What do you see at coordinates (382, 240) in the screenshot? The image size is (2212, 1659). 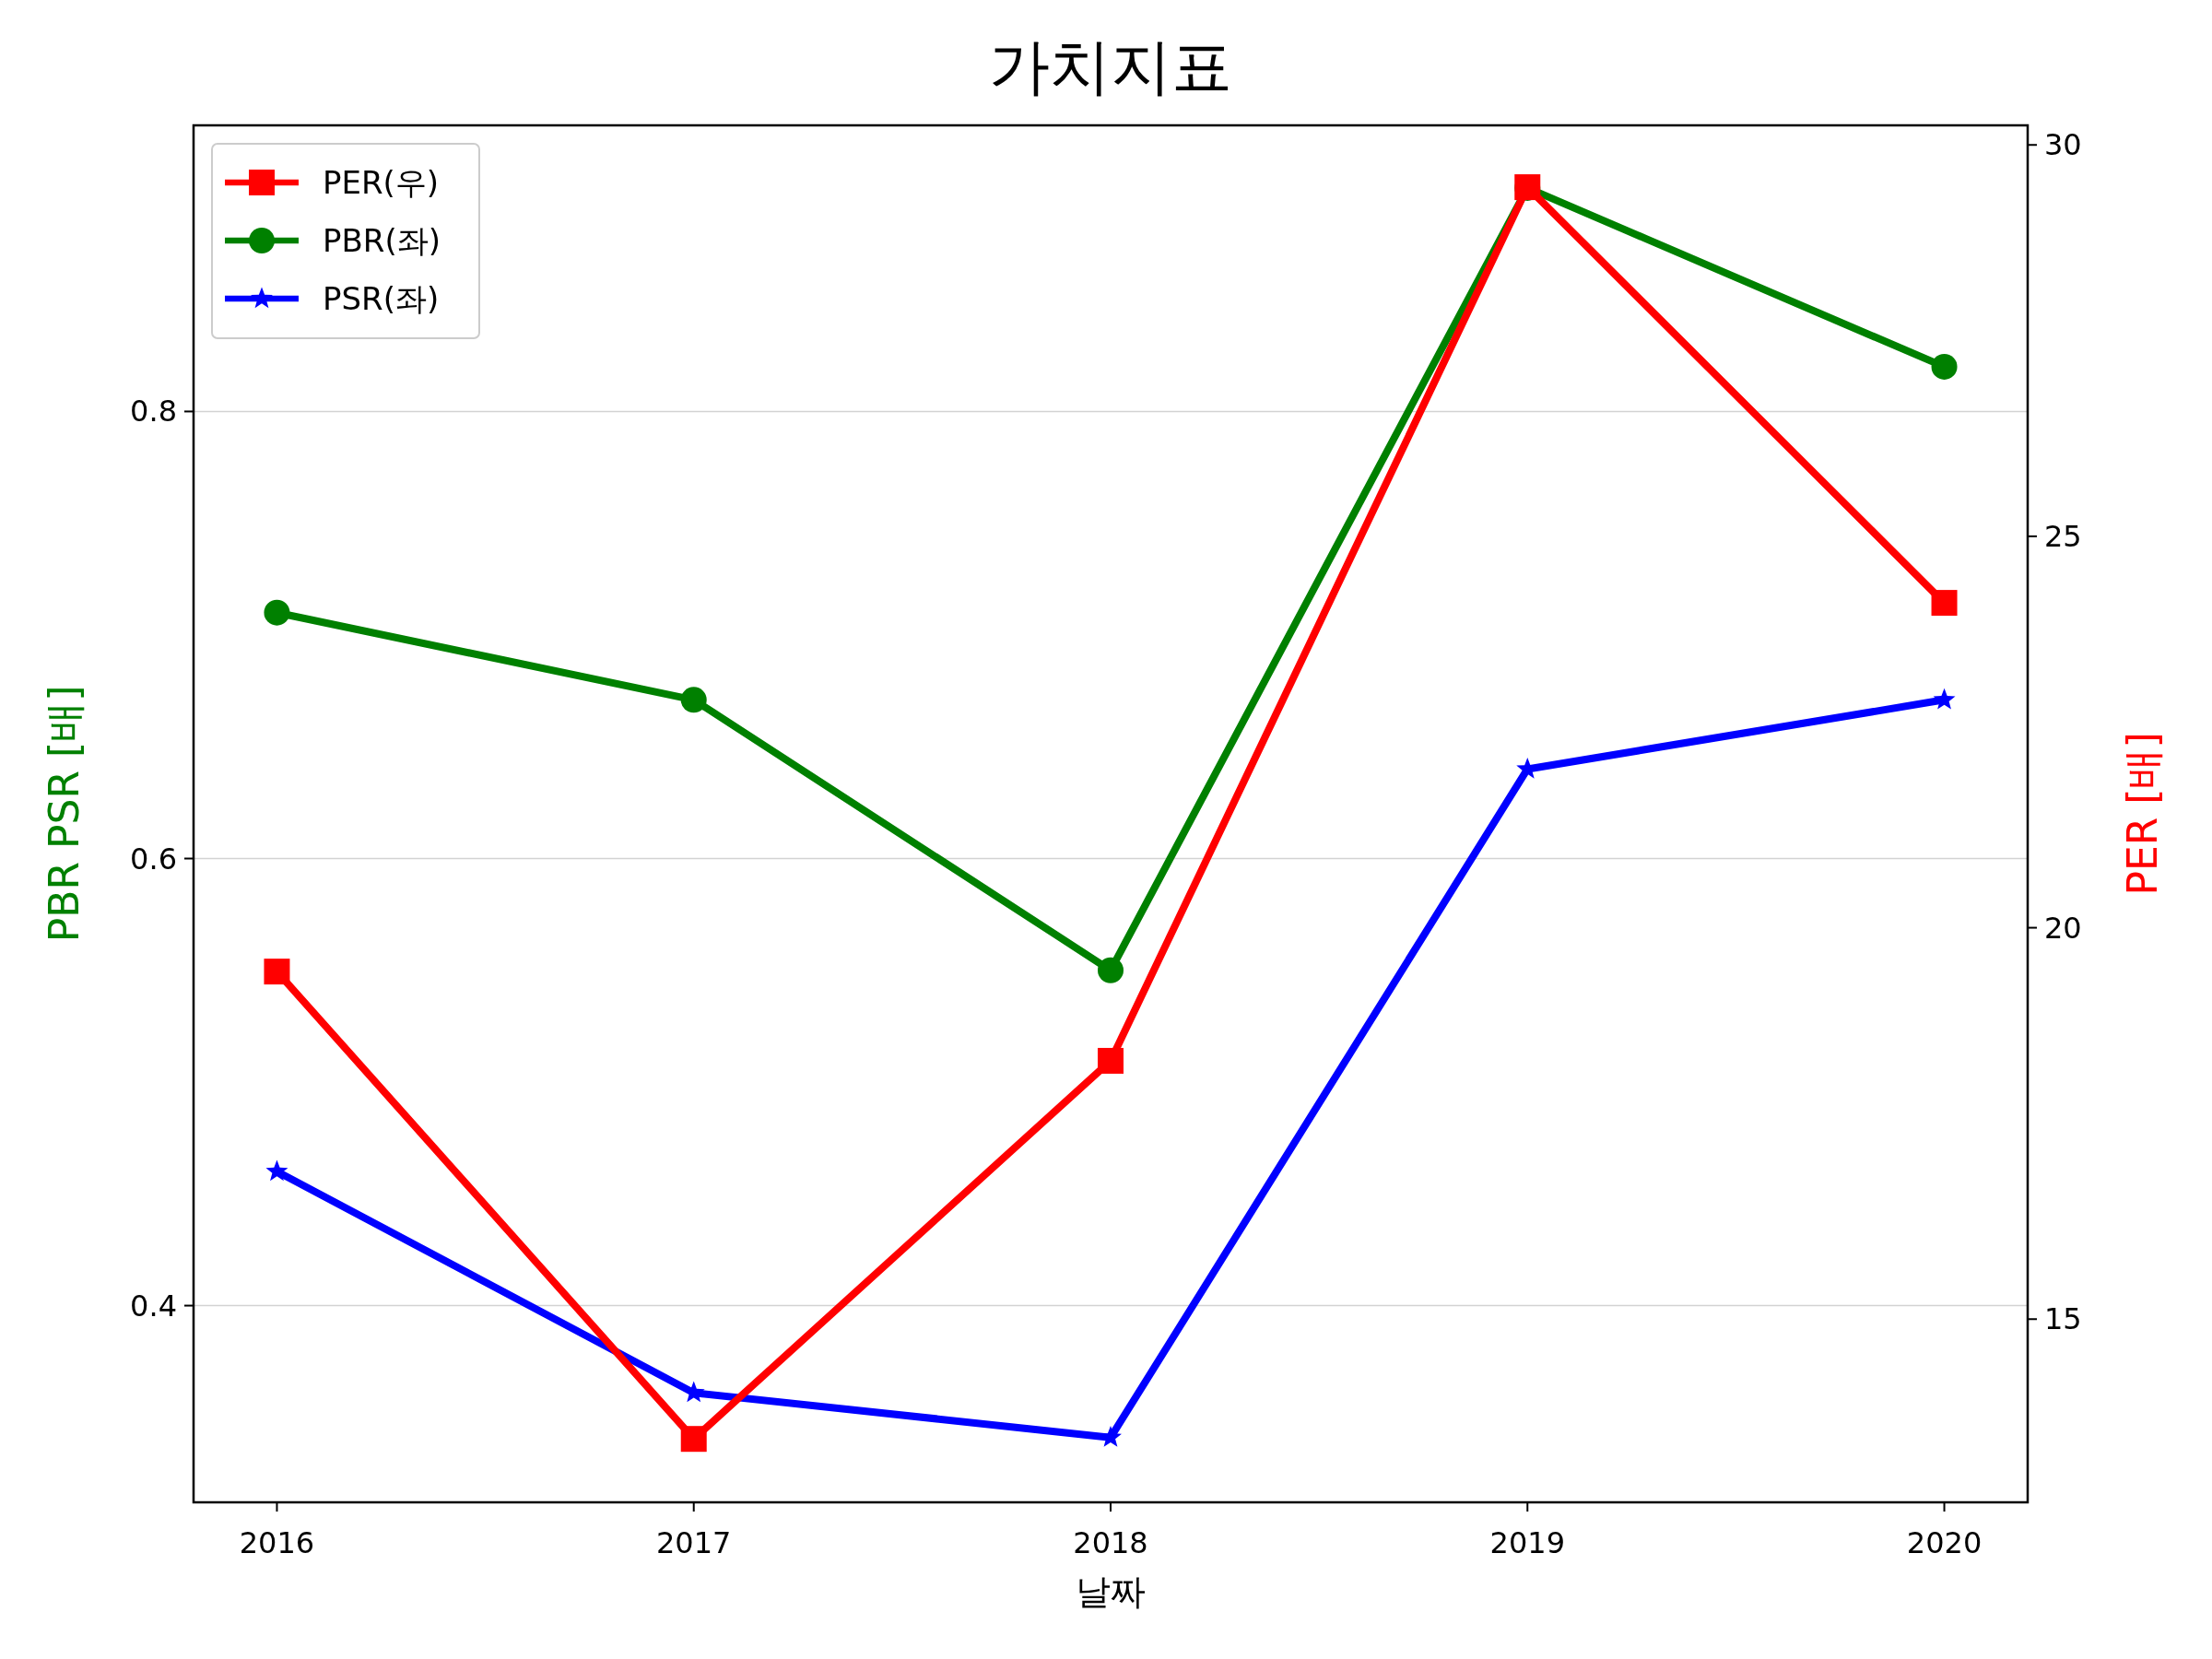 I see `legend-label: PBR(좌)` at bounding box center [382, 240].